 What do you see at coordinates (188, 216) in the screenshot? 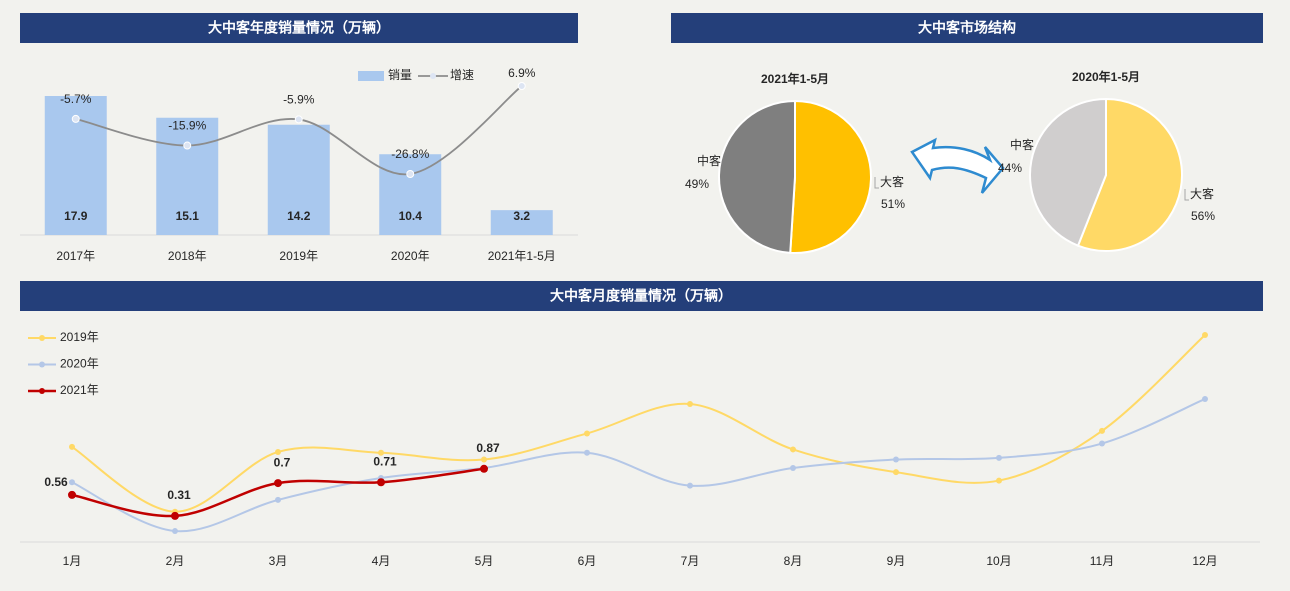
I see `bar-label: 15.1` at bounding box center [188, 216].